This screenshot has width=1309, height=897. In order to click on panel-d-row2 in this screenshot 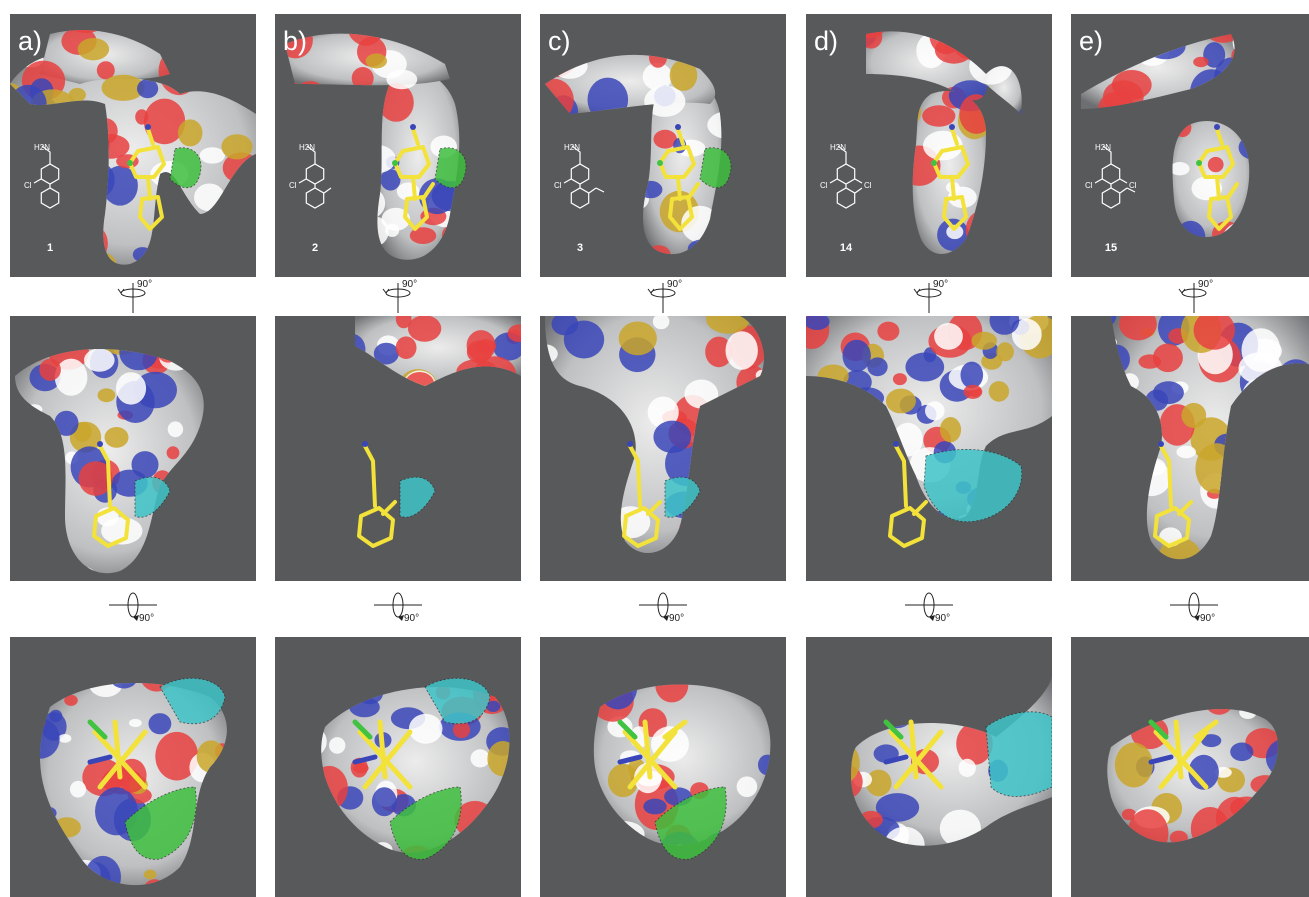, I will do `click(929, 448)`.